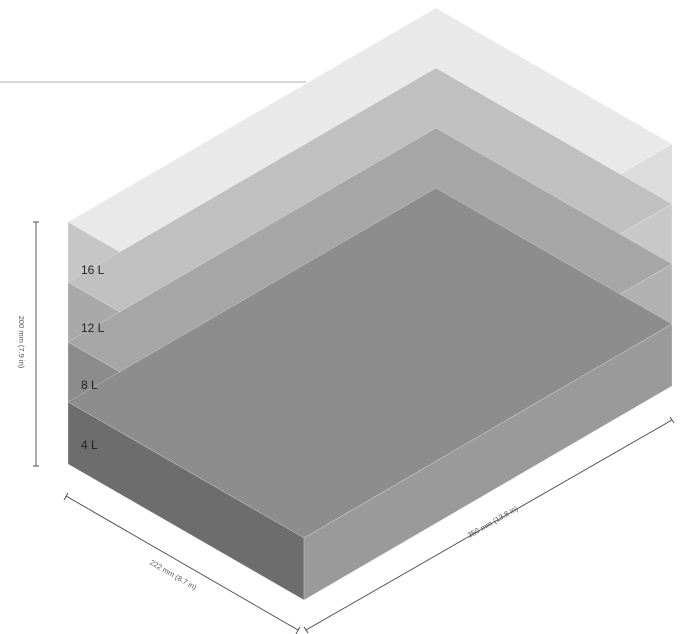  Describe the element at coordinates (36, 344) in the screenshot. I see `height-dimension` at that location.